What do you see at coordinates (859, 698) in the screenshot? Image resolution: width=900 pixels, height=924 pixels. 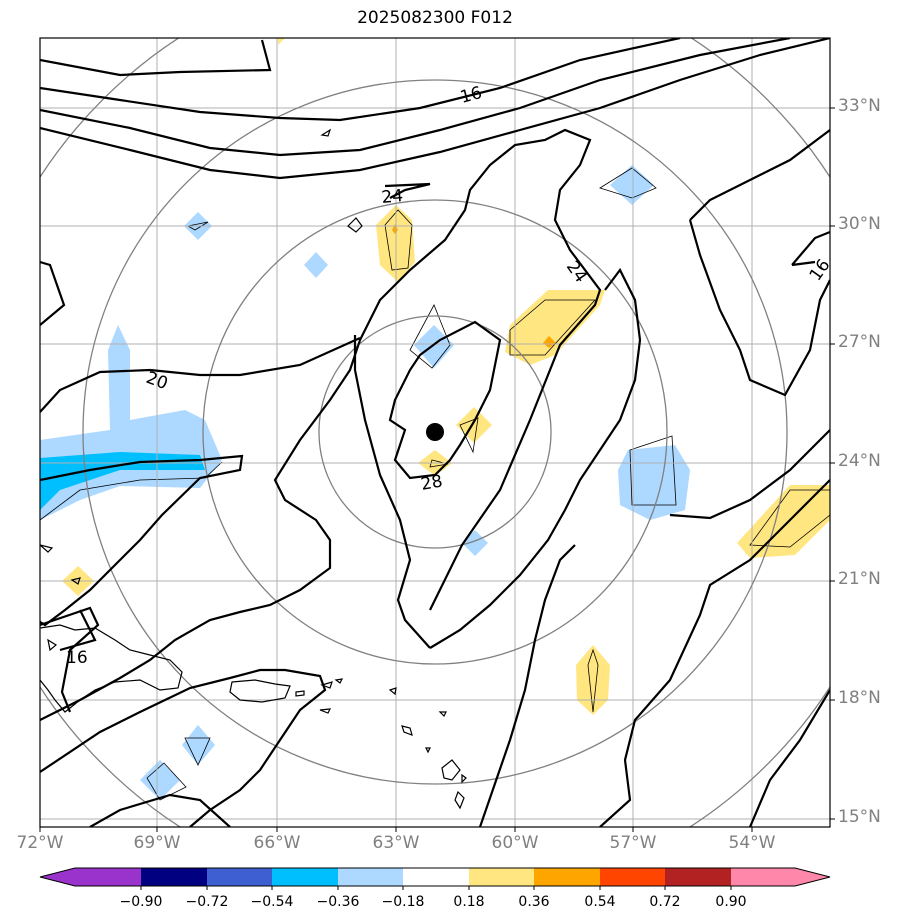 I see `lat-label: 18°N` at bounding box center [859, 698].